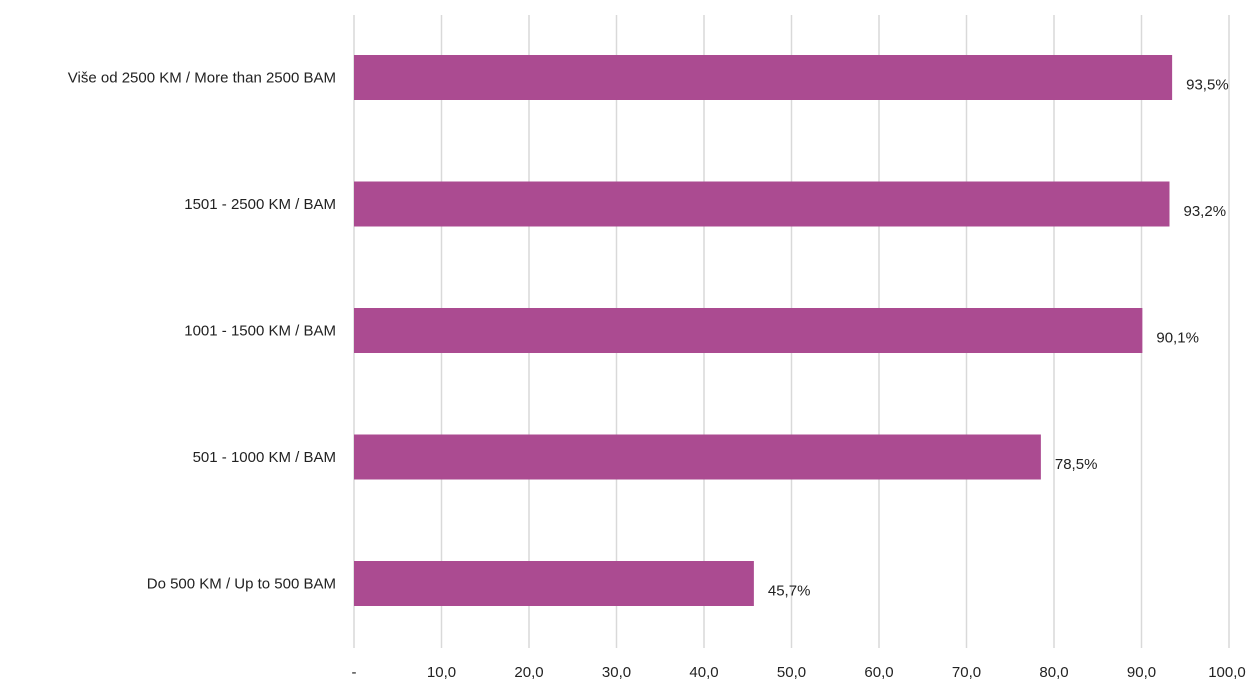 Image resolution: width=1257 pixels, height=681 pixels. Describe the element at coordinates (791, 672) in the screenshot. I see `x-tick-label-5: 50,0` at that location.